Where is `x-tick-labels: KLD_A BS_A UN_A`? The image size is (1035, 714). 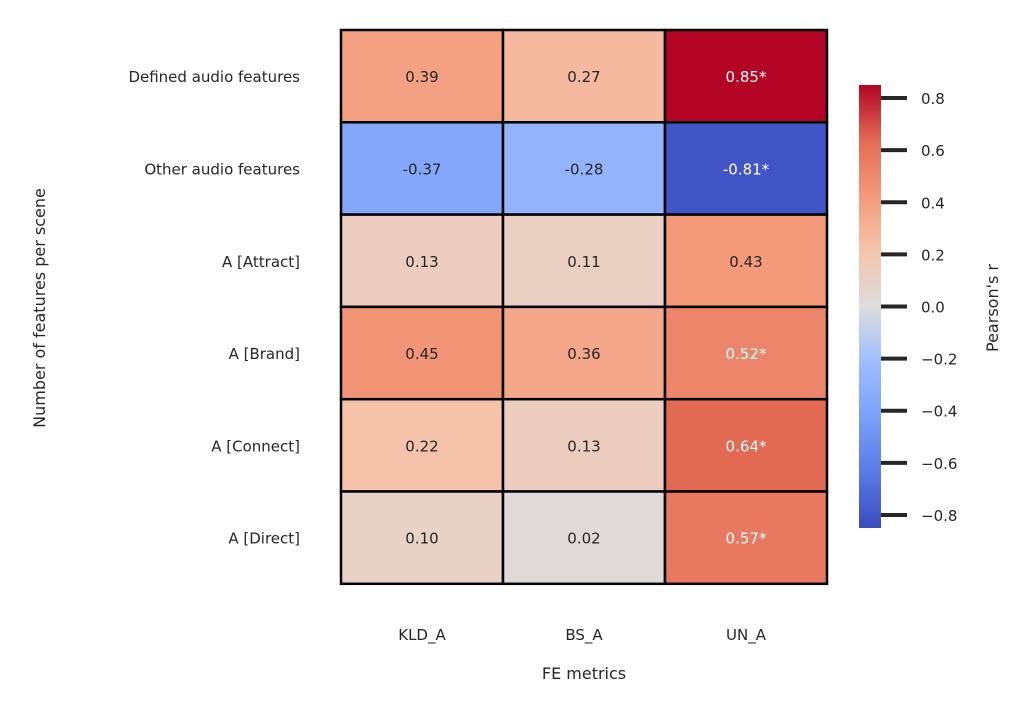
x-tick-labels: KLD_A BS_A UN_A is located at coordinates (582, 635).